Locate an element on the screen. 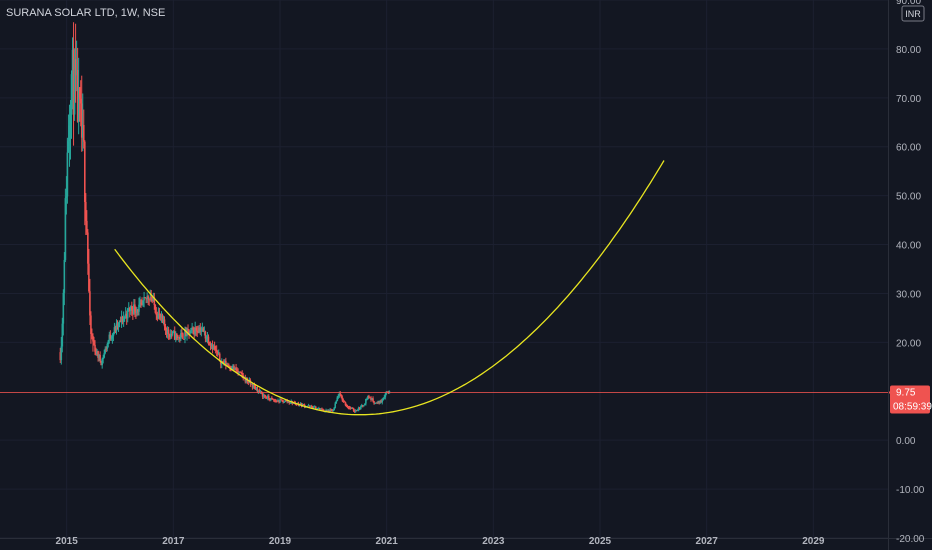 This screenshot has width=932, height=550. x-tick-label: 2021 is located at coordinates (387, 541).